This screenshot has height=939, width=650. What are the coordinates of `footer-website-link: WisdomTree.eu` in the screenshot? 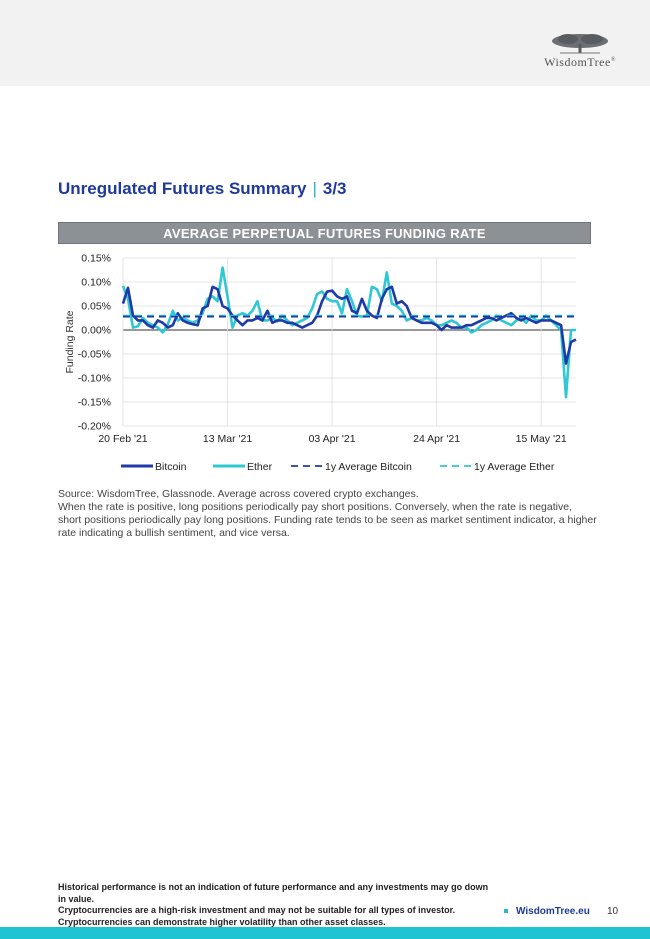 It's located at (547, 911).